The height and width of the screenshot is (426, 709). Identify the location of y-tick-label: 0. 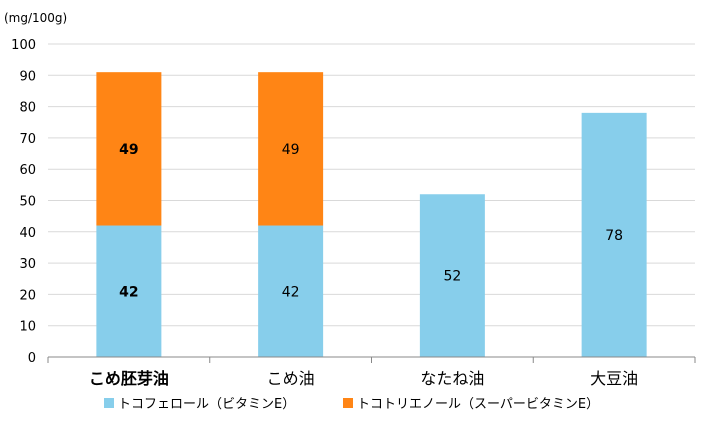
(32, 358).